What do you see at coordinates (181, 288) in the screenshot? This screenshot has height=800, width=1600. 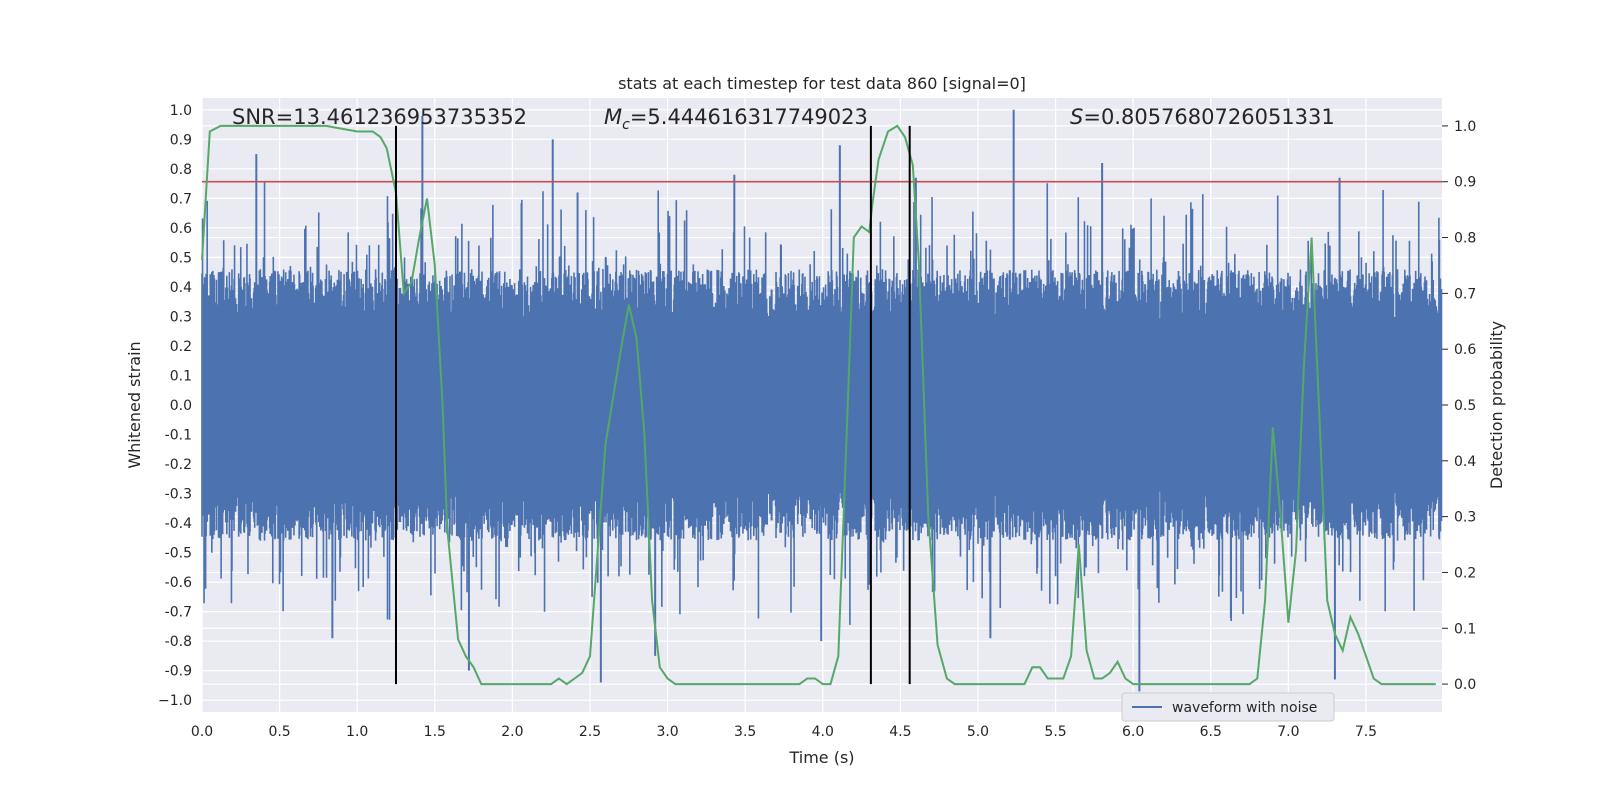 I see `y-tick-label: 0.4` at bounding box center [181, 288].